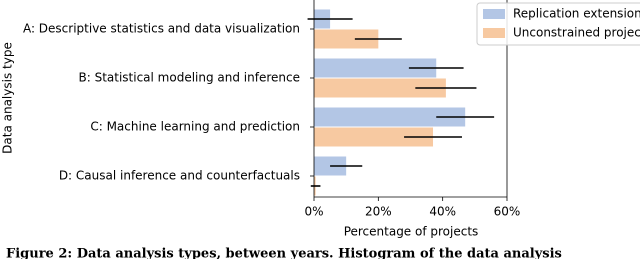 This screenshot has width=640, height=259. What do you see at coordinates (576, 33) in the screenshot?
I see `legend-label: Unconstrained projects` at bounding box center [576, 33].